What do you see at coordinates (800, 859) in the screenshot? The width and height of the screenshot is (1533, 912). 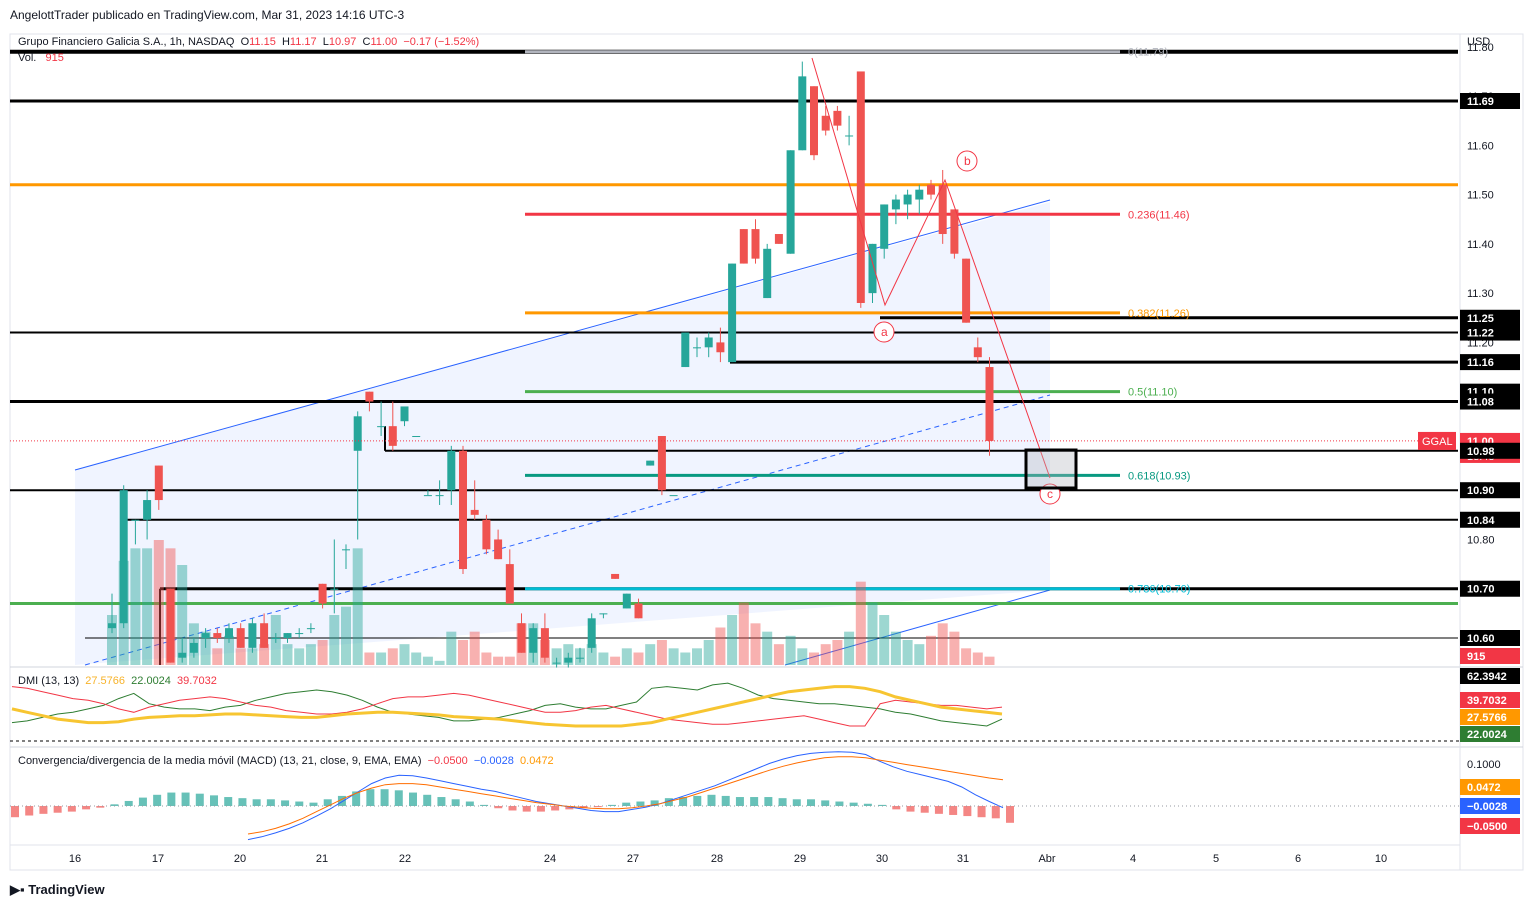 I see `time-tick: 29` at bounding box center [800, 859].